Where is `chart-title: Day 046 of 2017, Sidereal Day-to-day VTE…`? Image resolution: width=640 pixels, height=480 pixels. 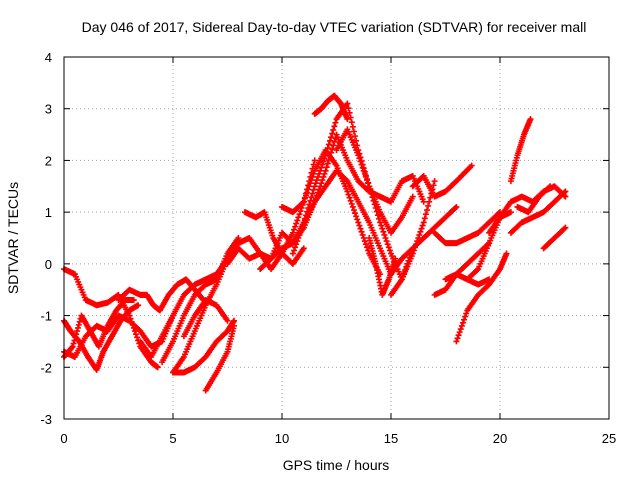 chart-title: Day 046 of 2017, Sidereal Day-to-day VTE… is located at coordinates (334, 27).